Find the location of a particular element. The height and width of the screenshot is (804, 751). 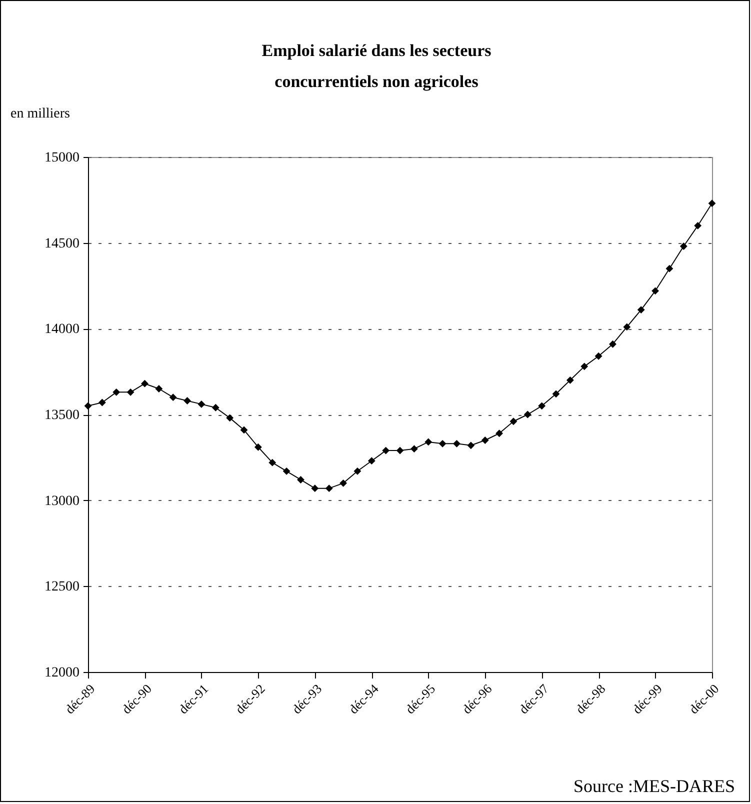

y-tick-label: 13500 is located at coordinates (62, 415).